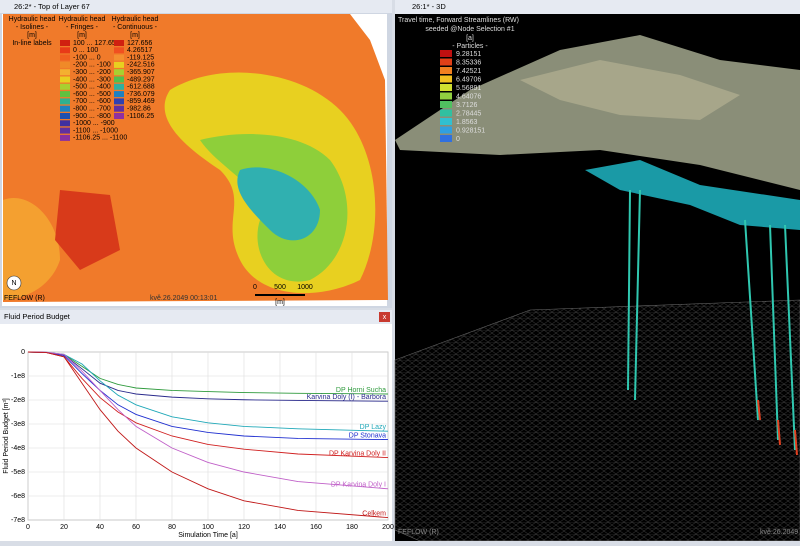  Describe the element at coordinates (92, 101) in the screenshot. I see `legend-item: -700 ... -600` at that location.